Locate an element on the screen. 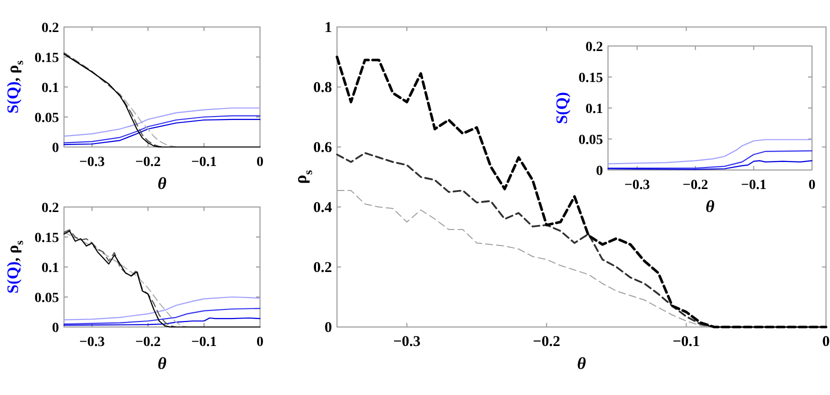 The image size is (830, 395). y-tick-label: 1 is located at coordinates (328, 28).